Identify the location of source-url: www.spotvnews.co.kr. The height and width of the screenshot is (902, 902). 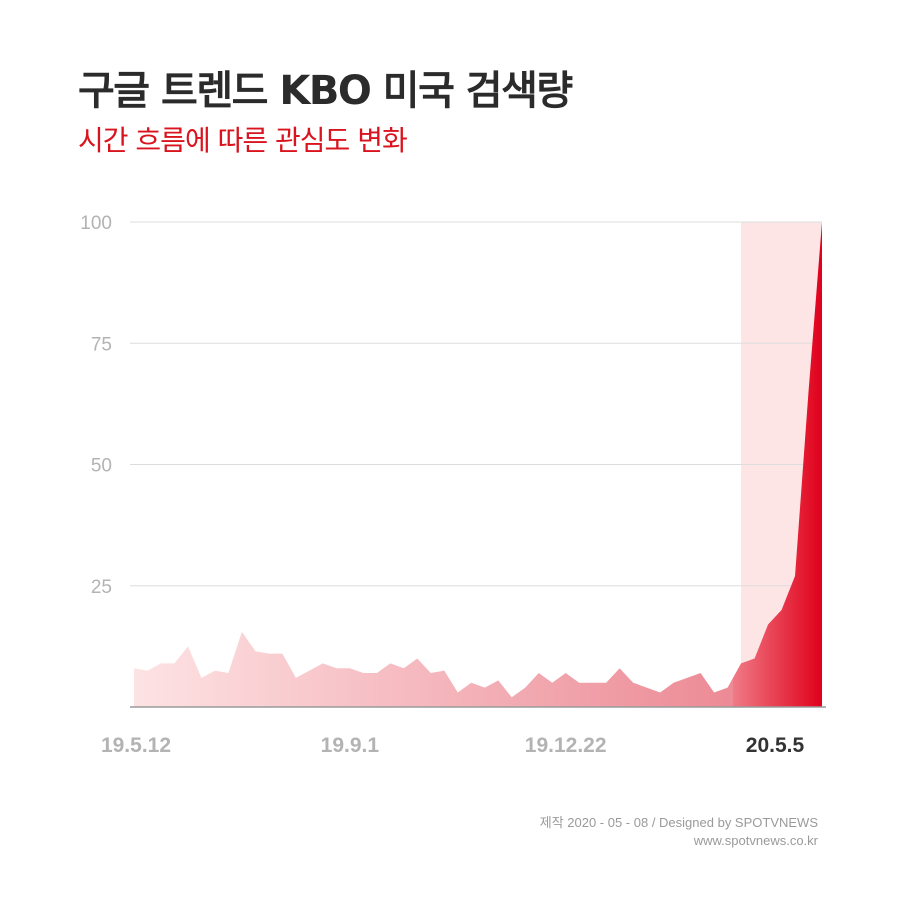
(755, 840).